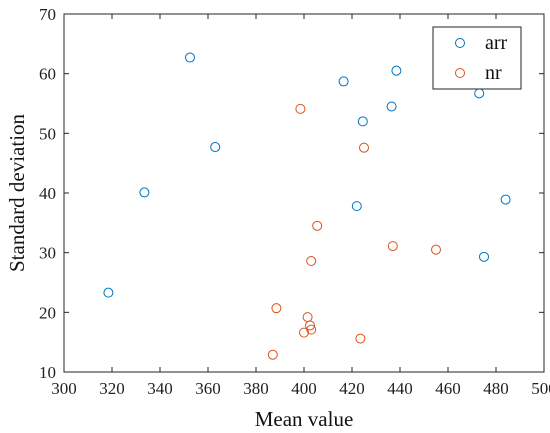 The width and height of the screenshot is (550, 433). I want to click on legend-marker-nr, so click(460, 73).